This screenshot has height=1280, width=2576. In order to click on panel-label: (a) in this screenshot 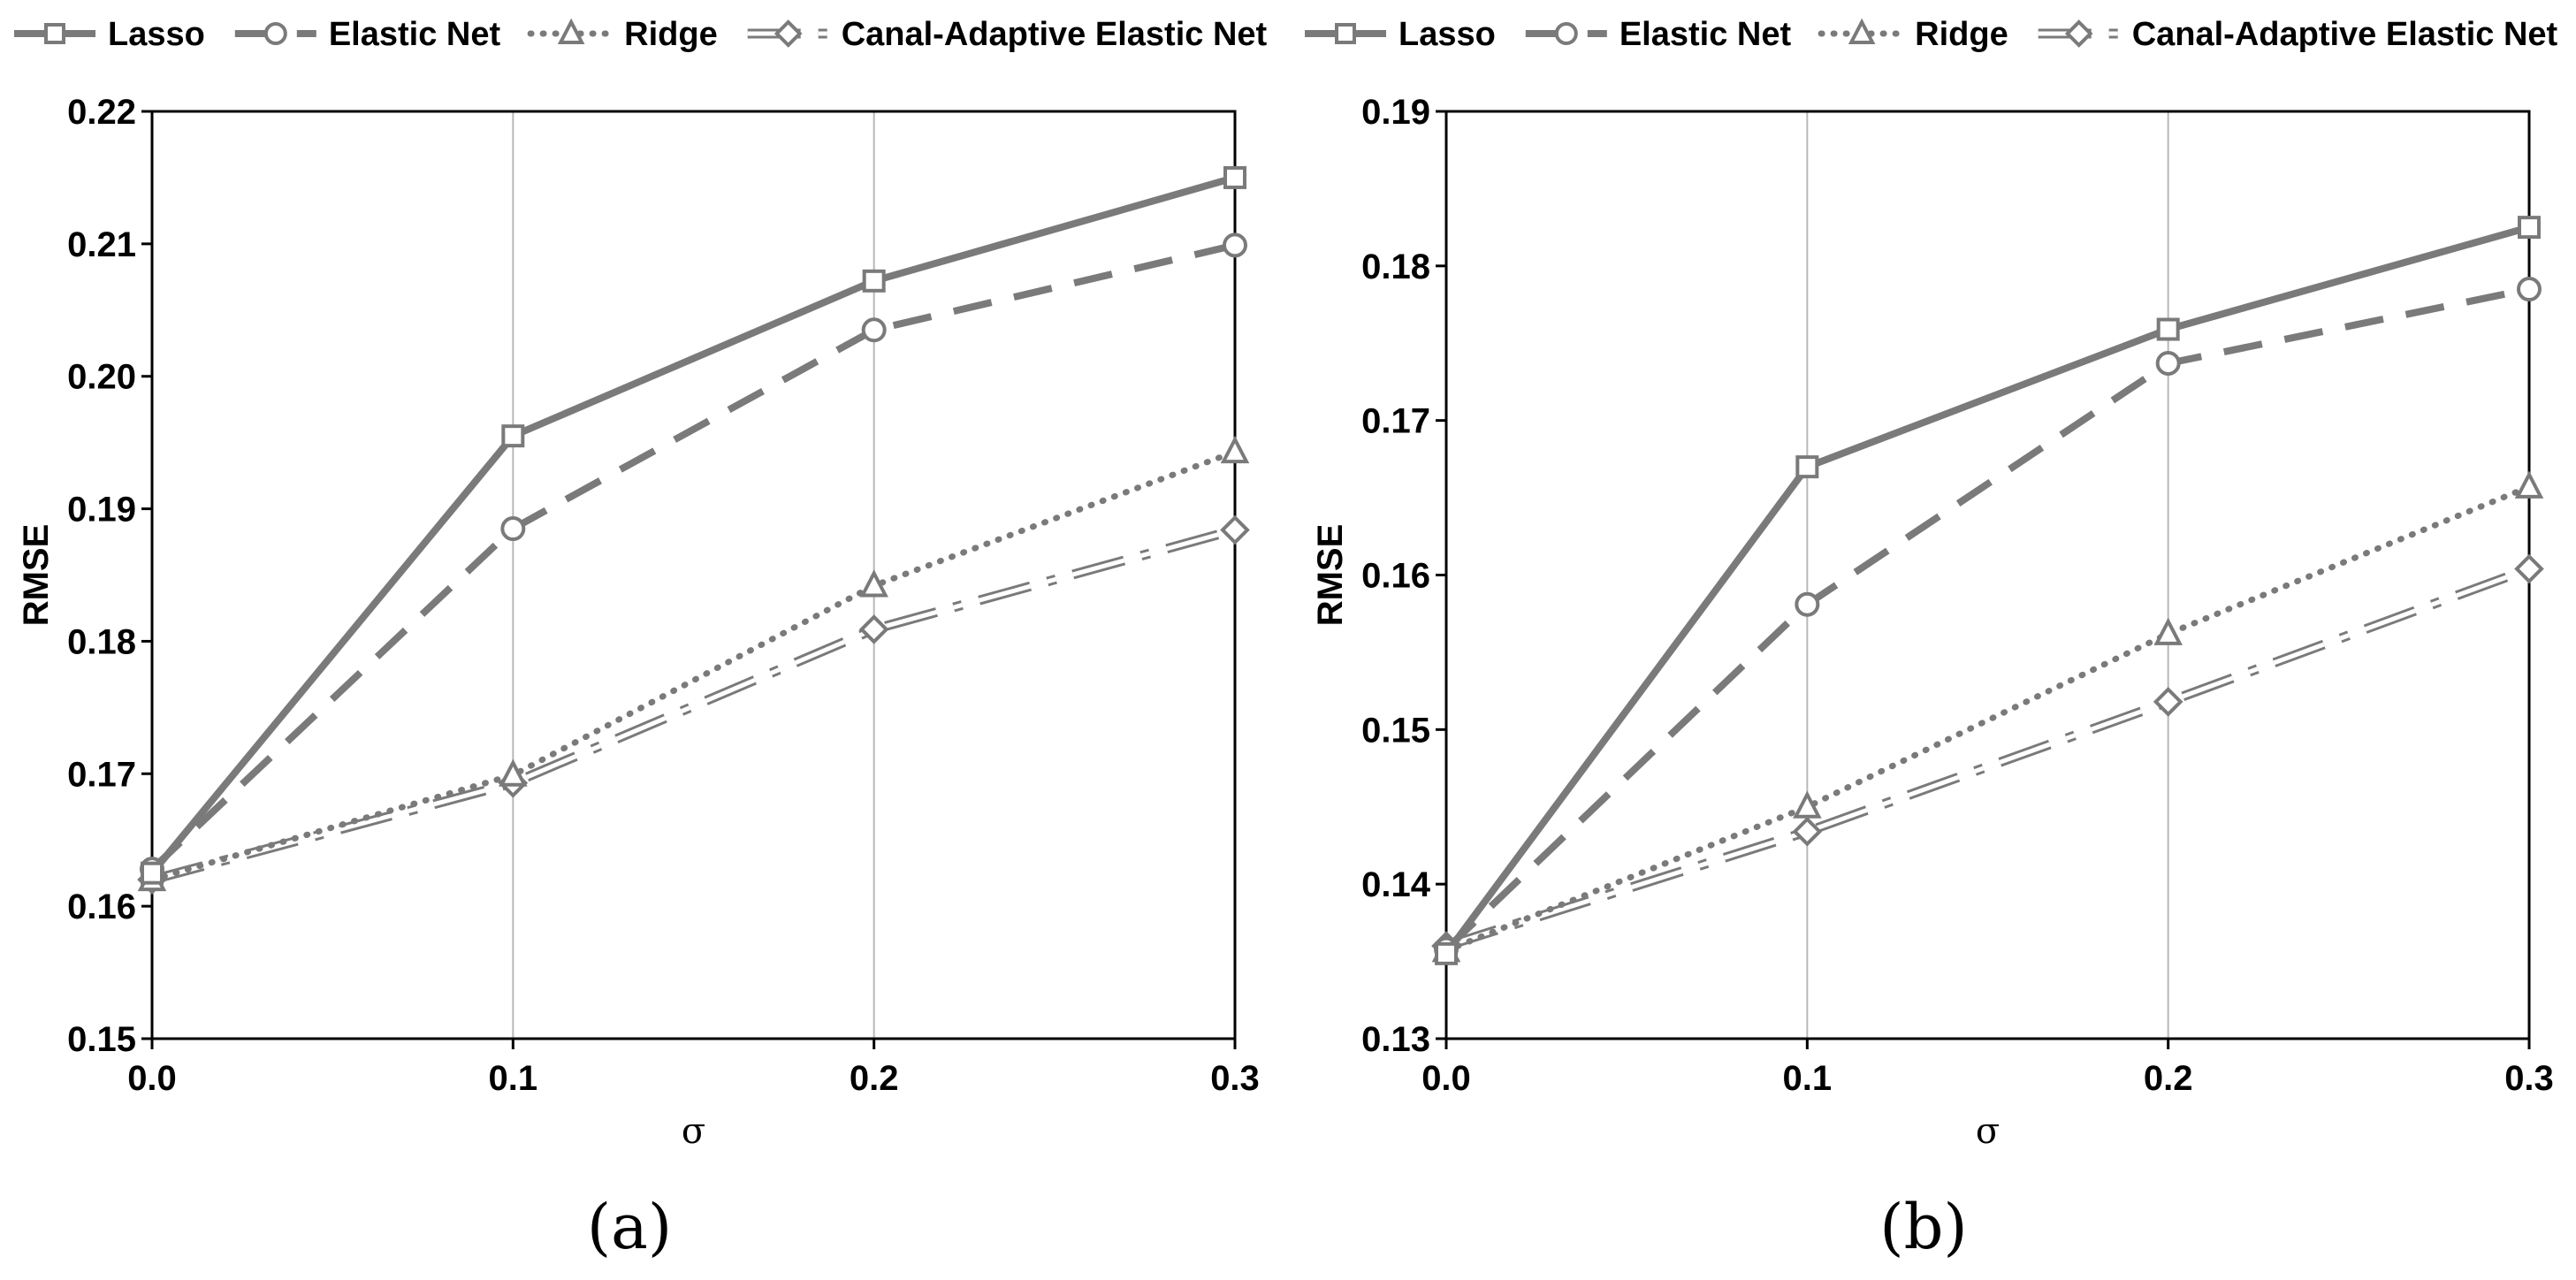, I will do `click(629, 1227)`.